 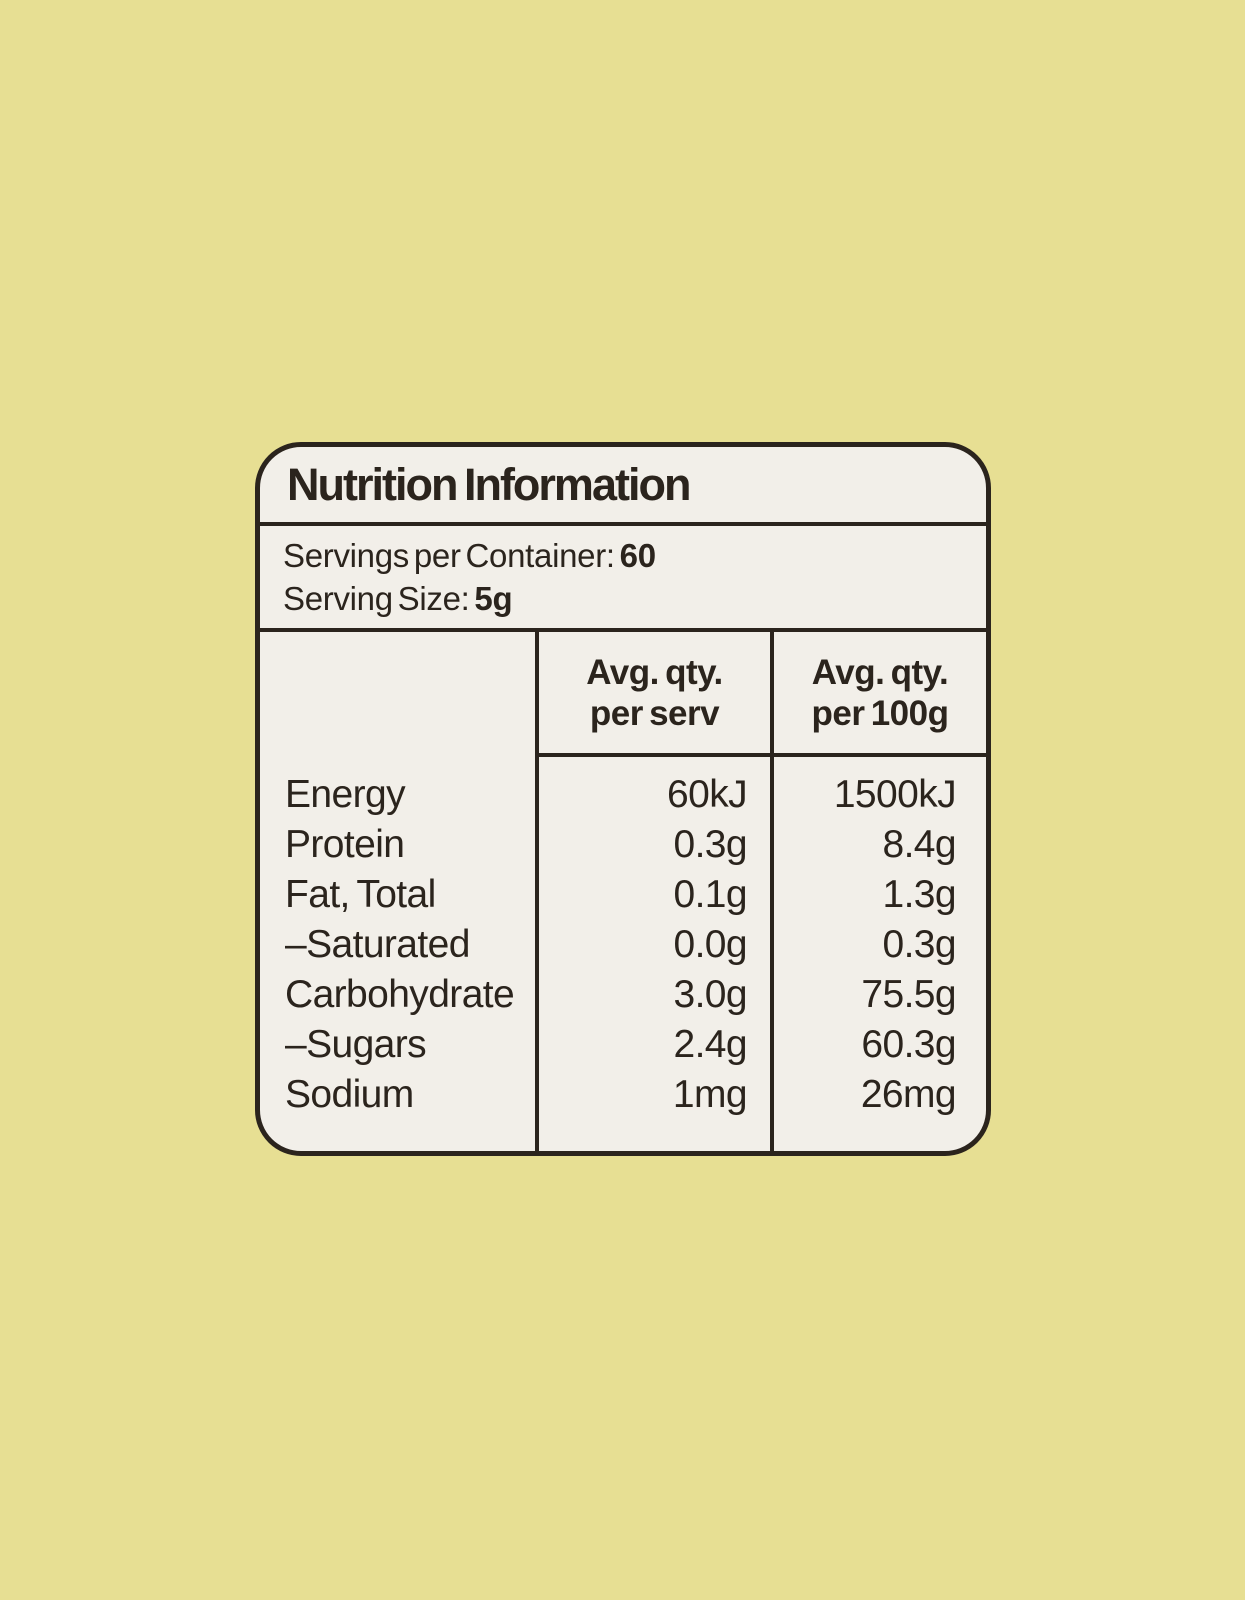 I want to click on per-serv-rows: 60kJ 0.3g 0.1g 0.0g 3.0g 2.4g 1mg, so click(x=654, y=938).